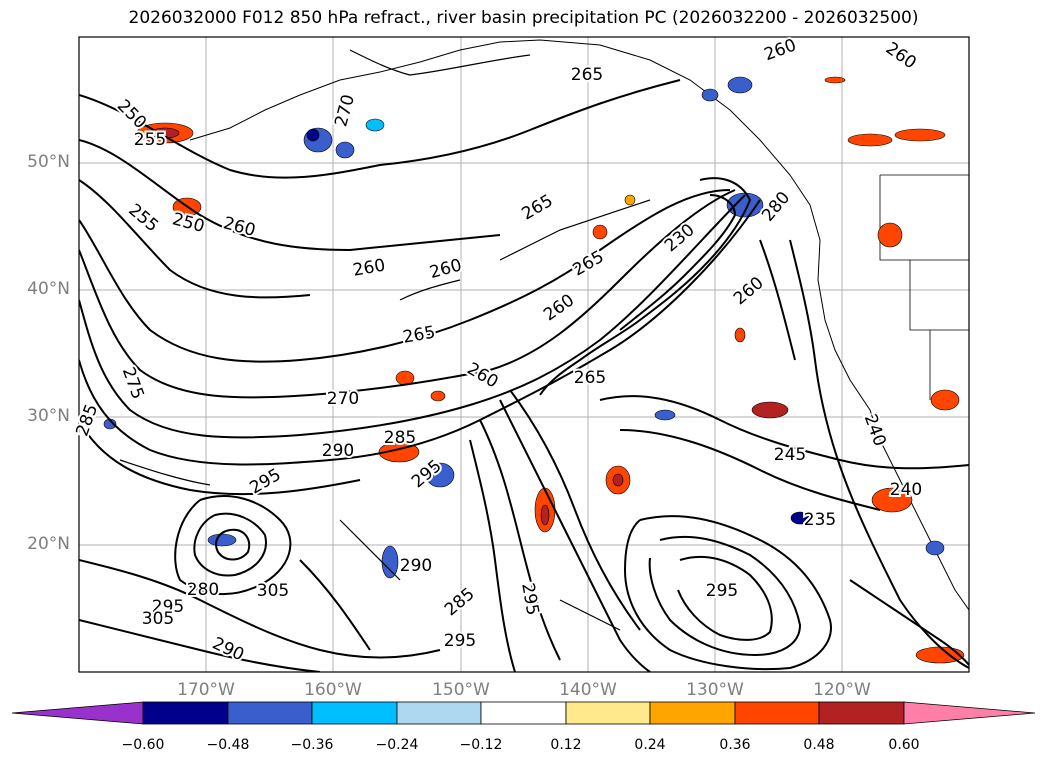  Describe the element at coordinates (77, 713) in the screenshot. I see `colorbar-extend-low` at that location.